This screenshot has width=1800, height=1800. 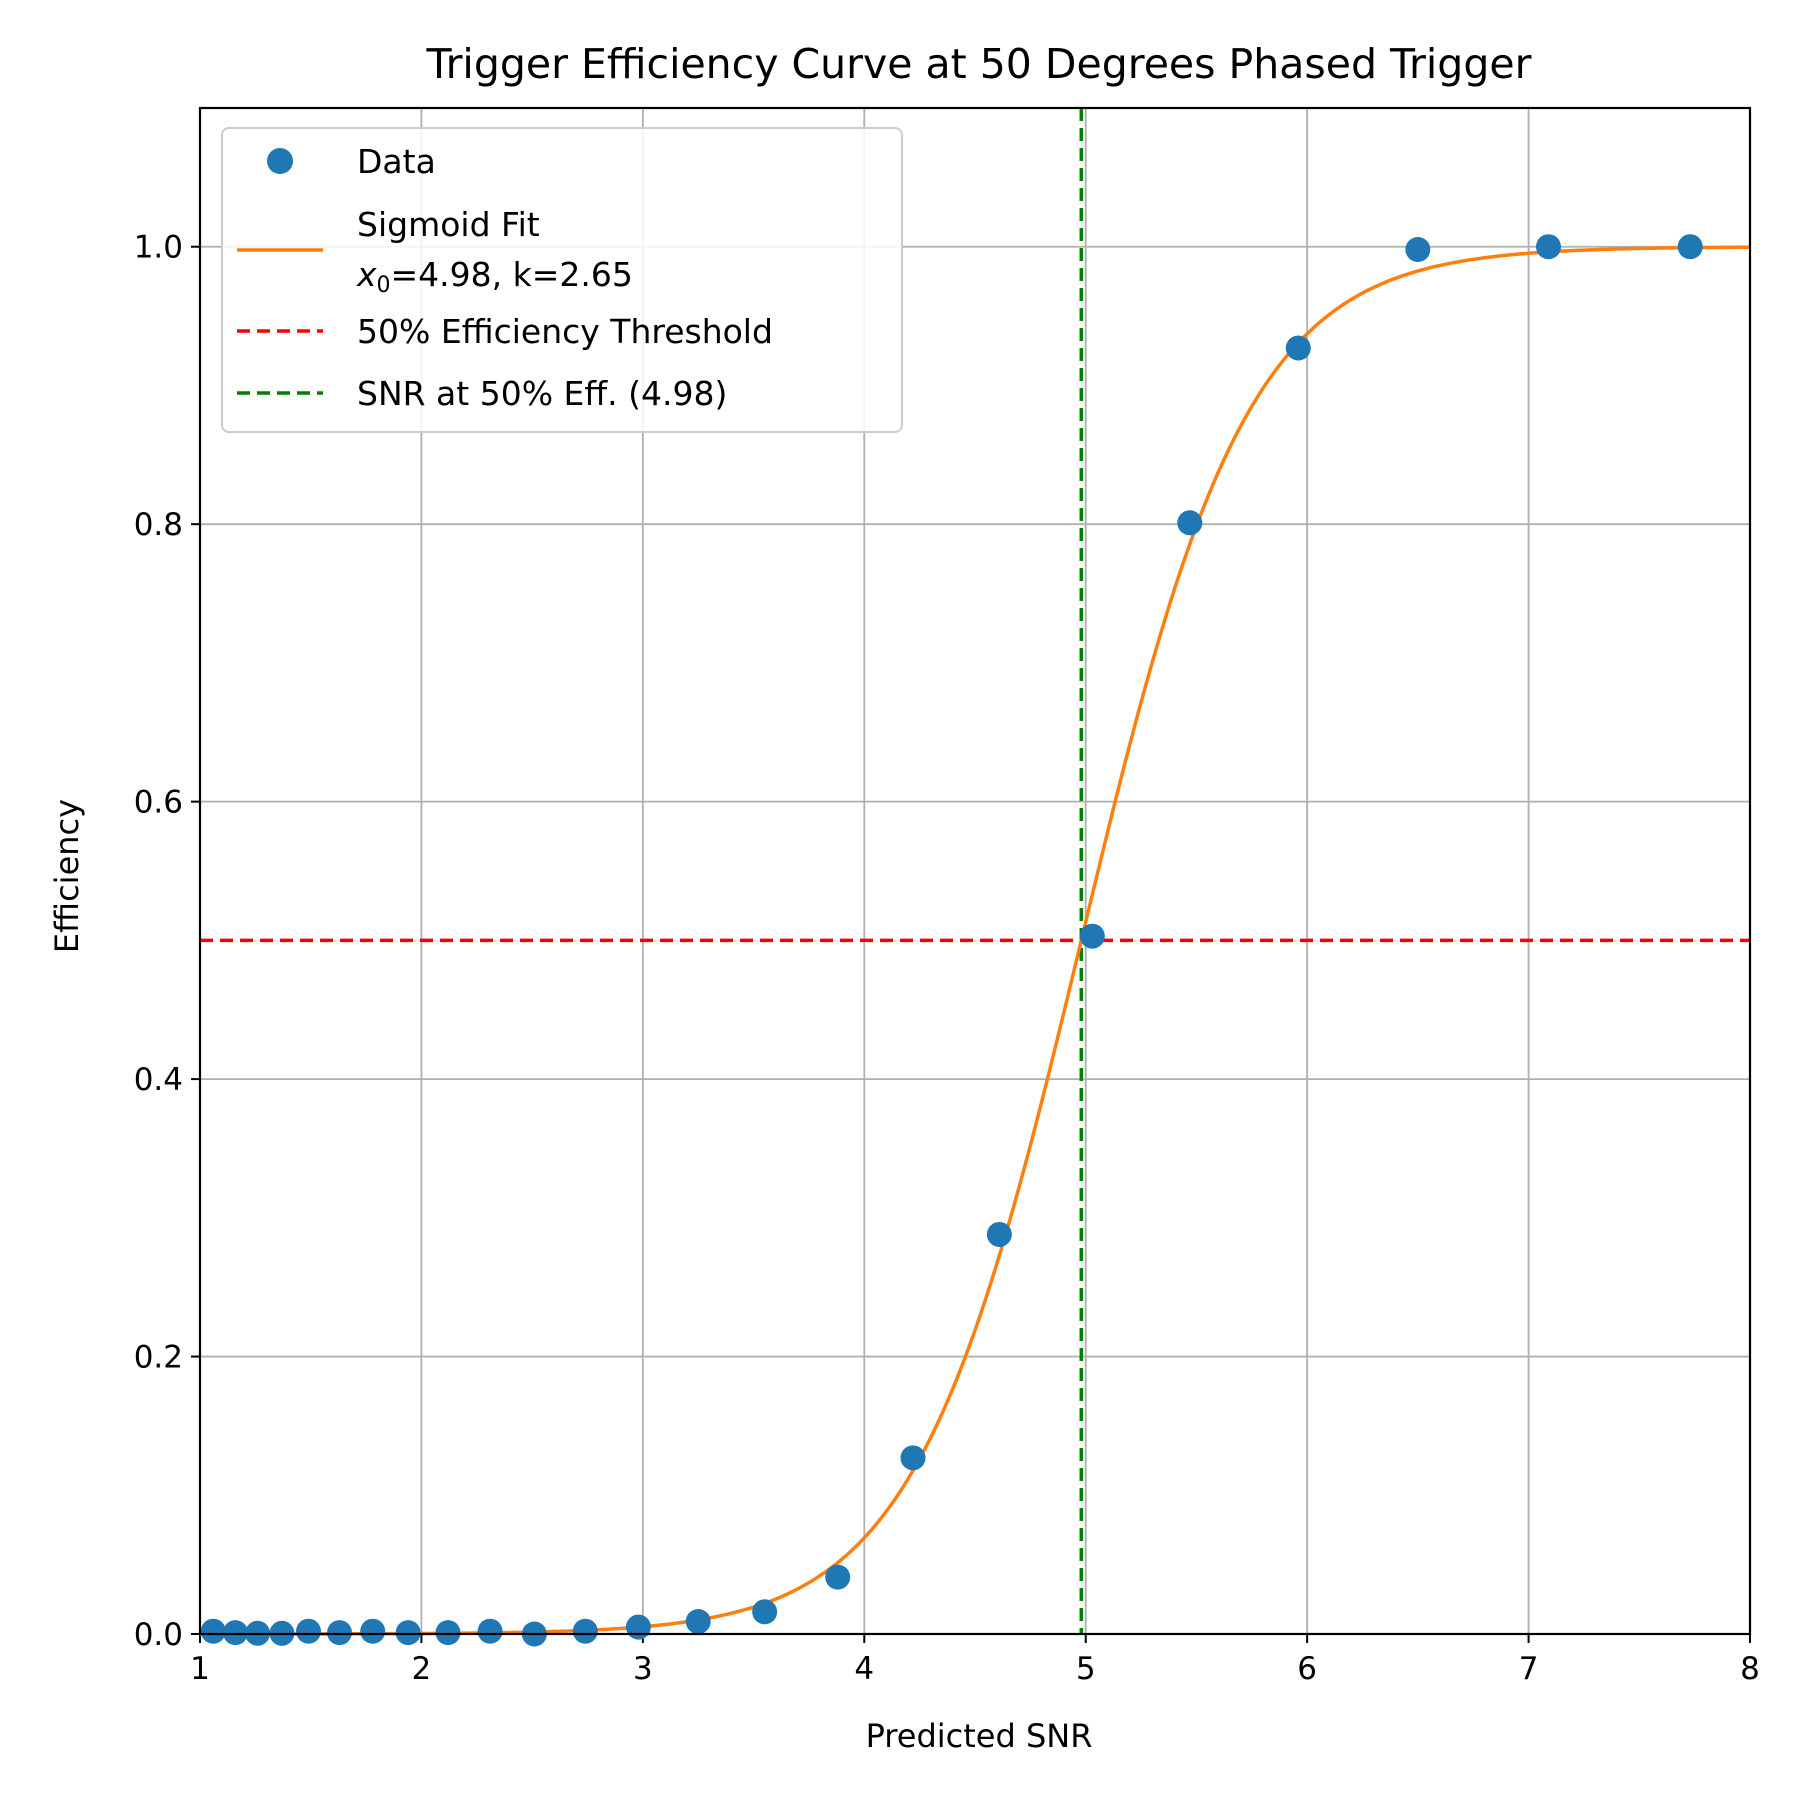 What do you see at coordinates (280, 161) in the screenshot?
I see `legend-data-marker` at bounding box center [280, 161].